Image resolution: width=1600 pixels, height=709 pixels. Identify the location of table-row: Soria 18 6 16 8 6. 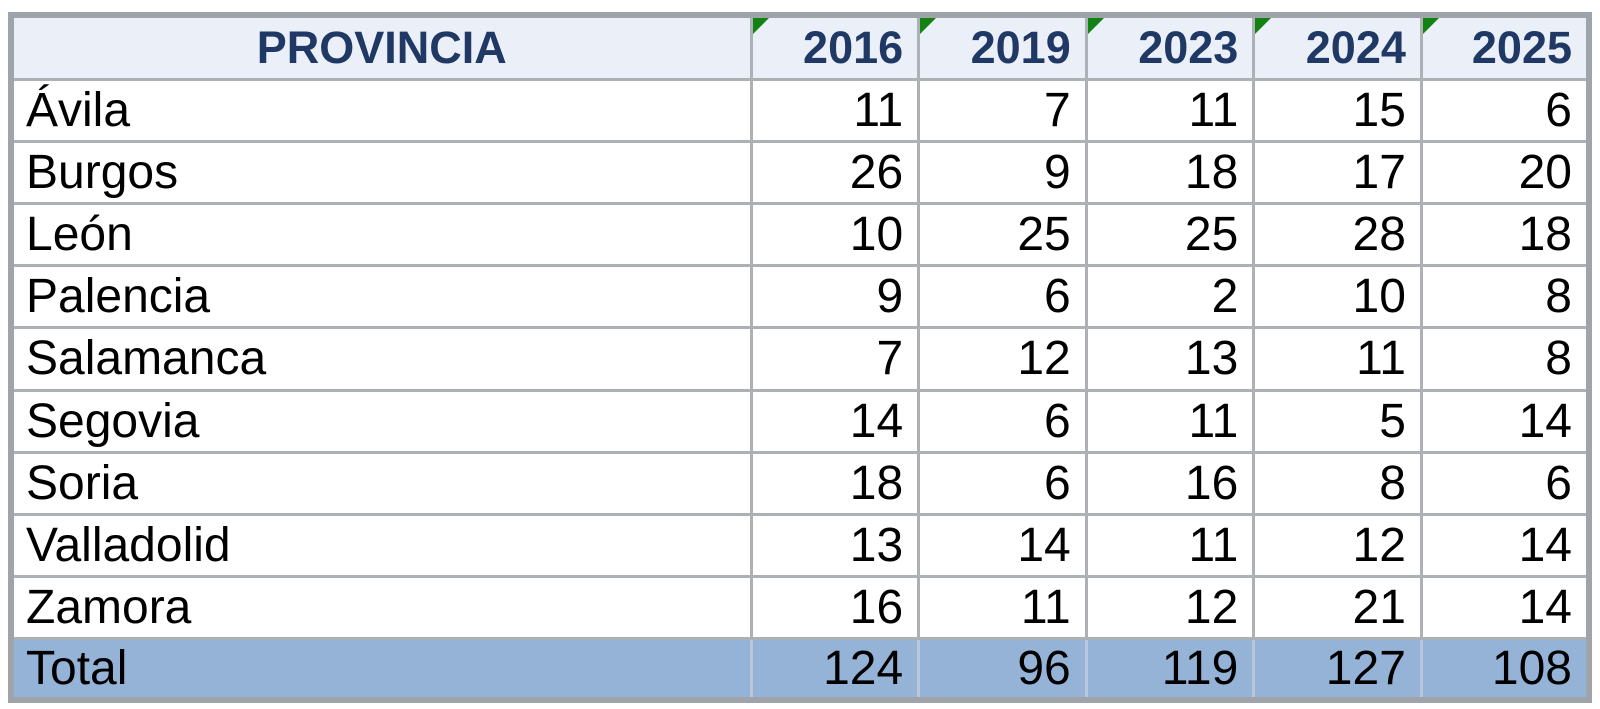
(800, 483).